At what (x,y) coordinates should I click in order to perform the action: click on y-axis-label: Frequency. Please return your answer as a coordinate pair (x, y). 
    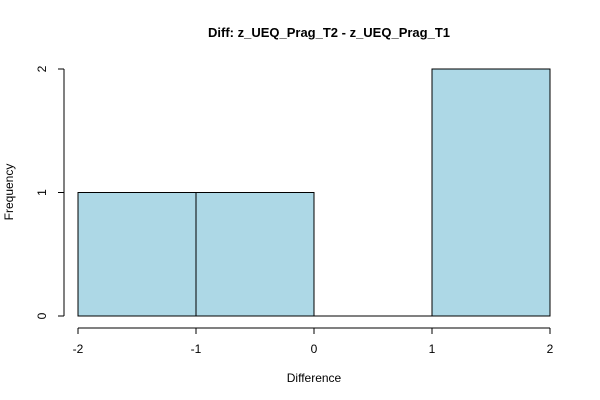
    Looking at the image, I should click on (9, 192).